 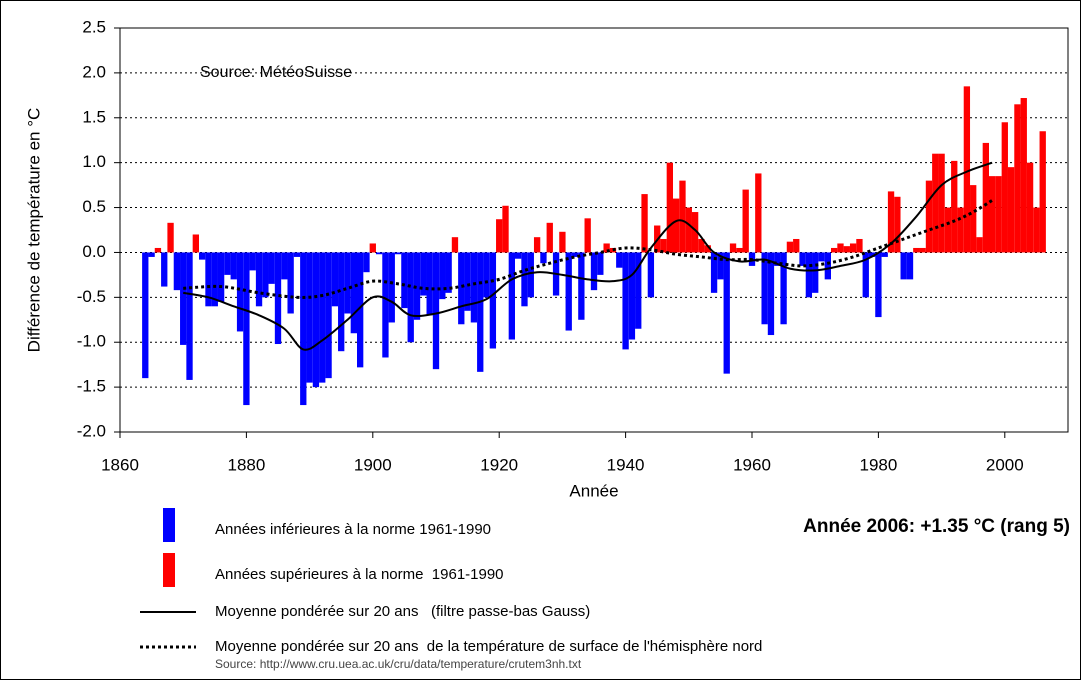 What do you see at coordinates (373, 464) in the screenshot?
I see `x-tick-label: 1900` at bounding box center [373, 464].